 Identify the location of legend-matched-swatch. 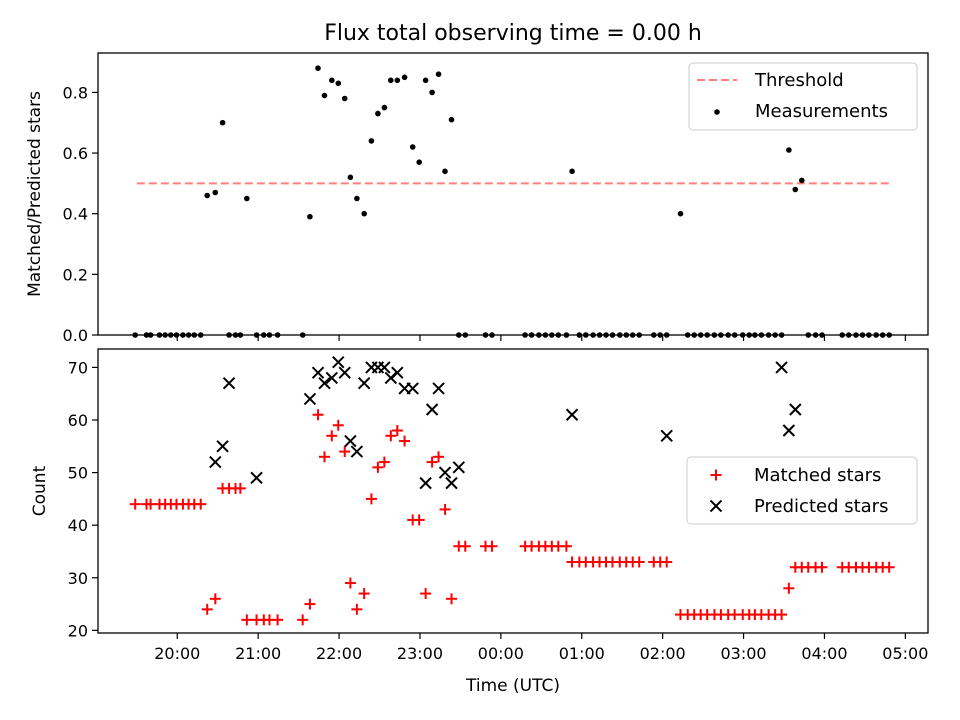
(716, 475).